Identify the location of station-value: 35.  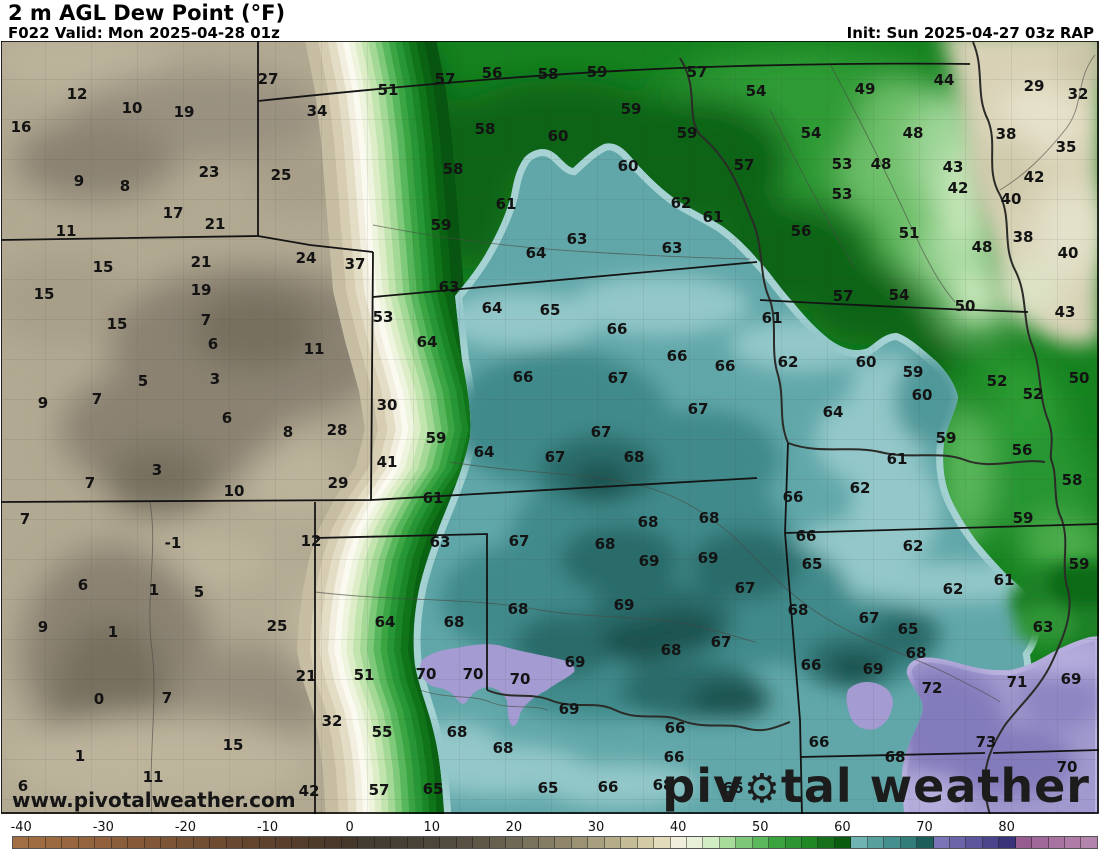
(1066, 147).